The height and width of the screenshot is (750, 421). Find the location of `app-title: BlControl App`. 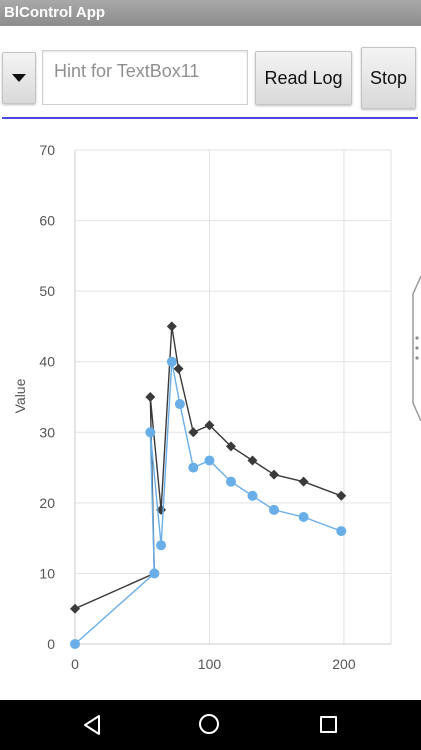

app-title: BlControl App is located at coordinates (55, 12).